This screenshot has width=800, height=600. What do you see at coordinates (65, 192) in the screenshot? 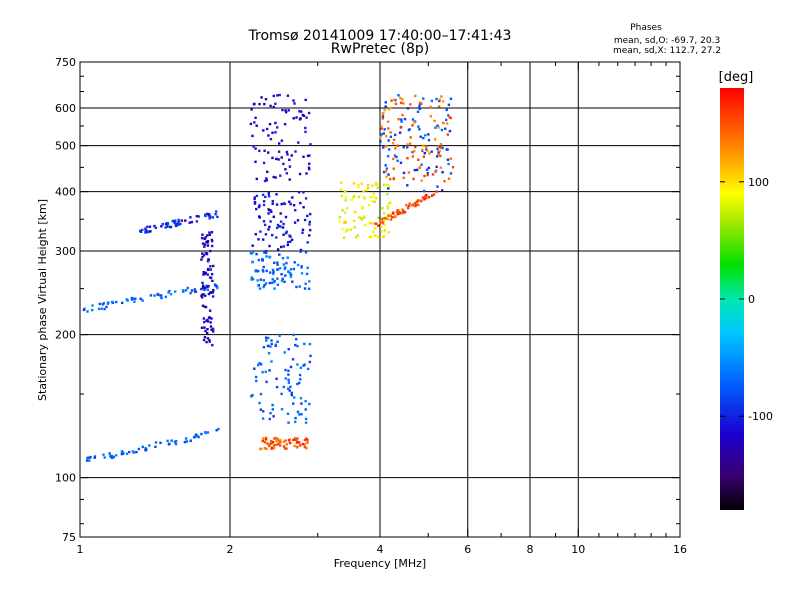
I see `y-tick-label: 400` at bounding box center [65, 192].